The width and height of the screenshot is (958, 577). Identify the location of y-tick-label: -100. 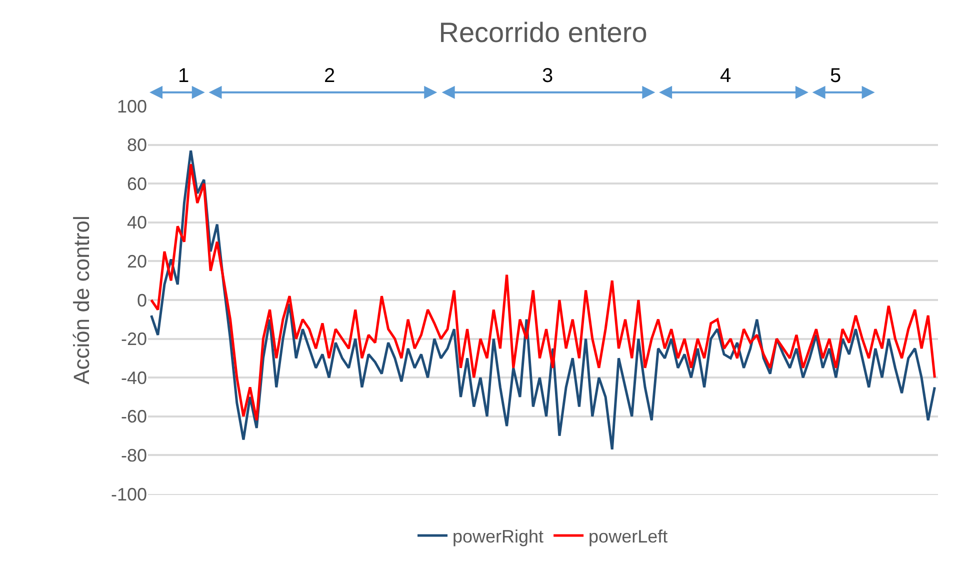
(128, 494).